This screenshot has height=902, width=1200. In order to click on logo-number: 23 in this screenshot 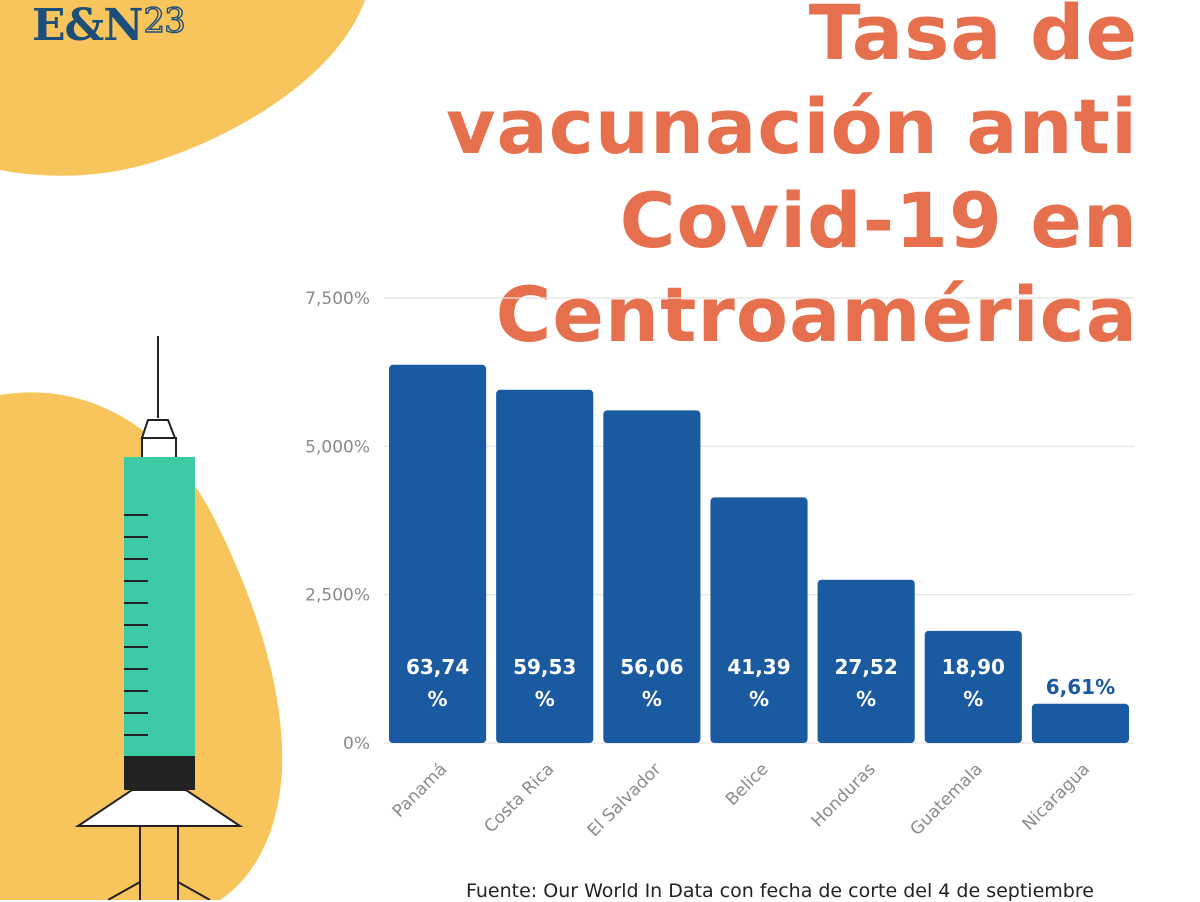, I will do `click(165, 20)`.